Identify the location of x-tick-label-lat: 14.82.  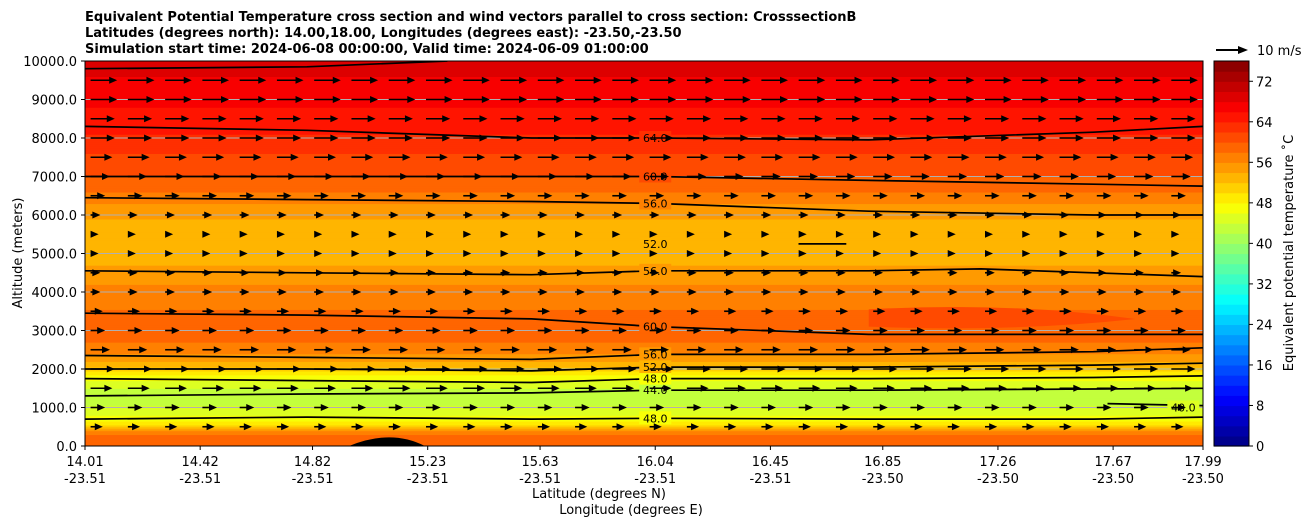
(312, 462).